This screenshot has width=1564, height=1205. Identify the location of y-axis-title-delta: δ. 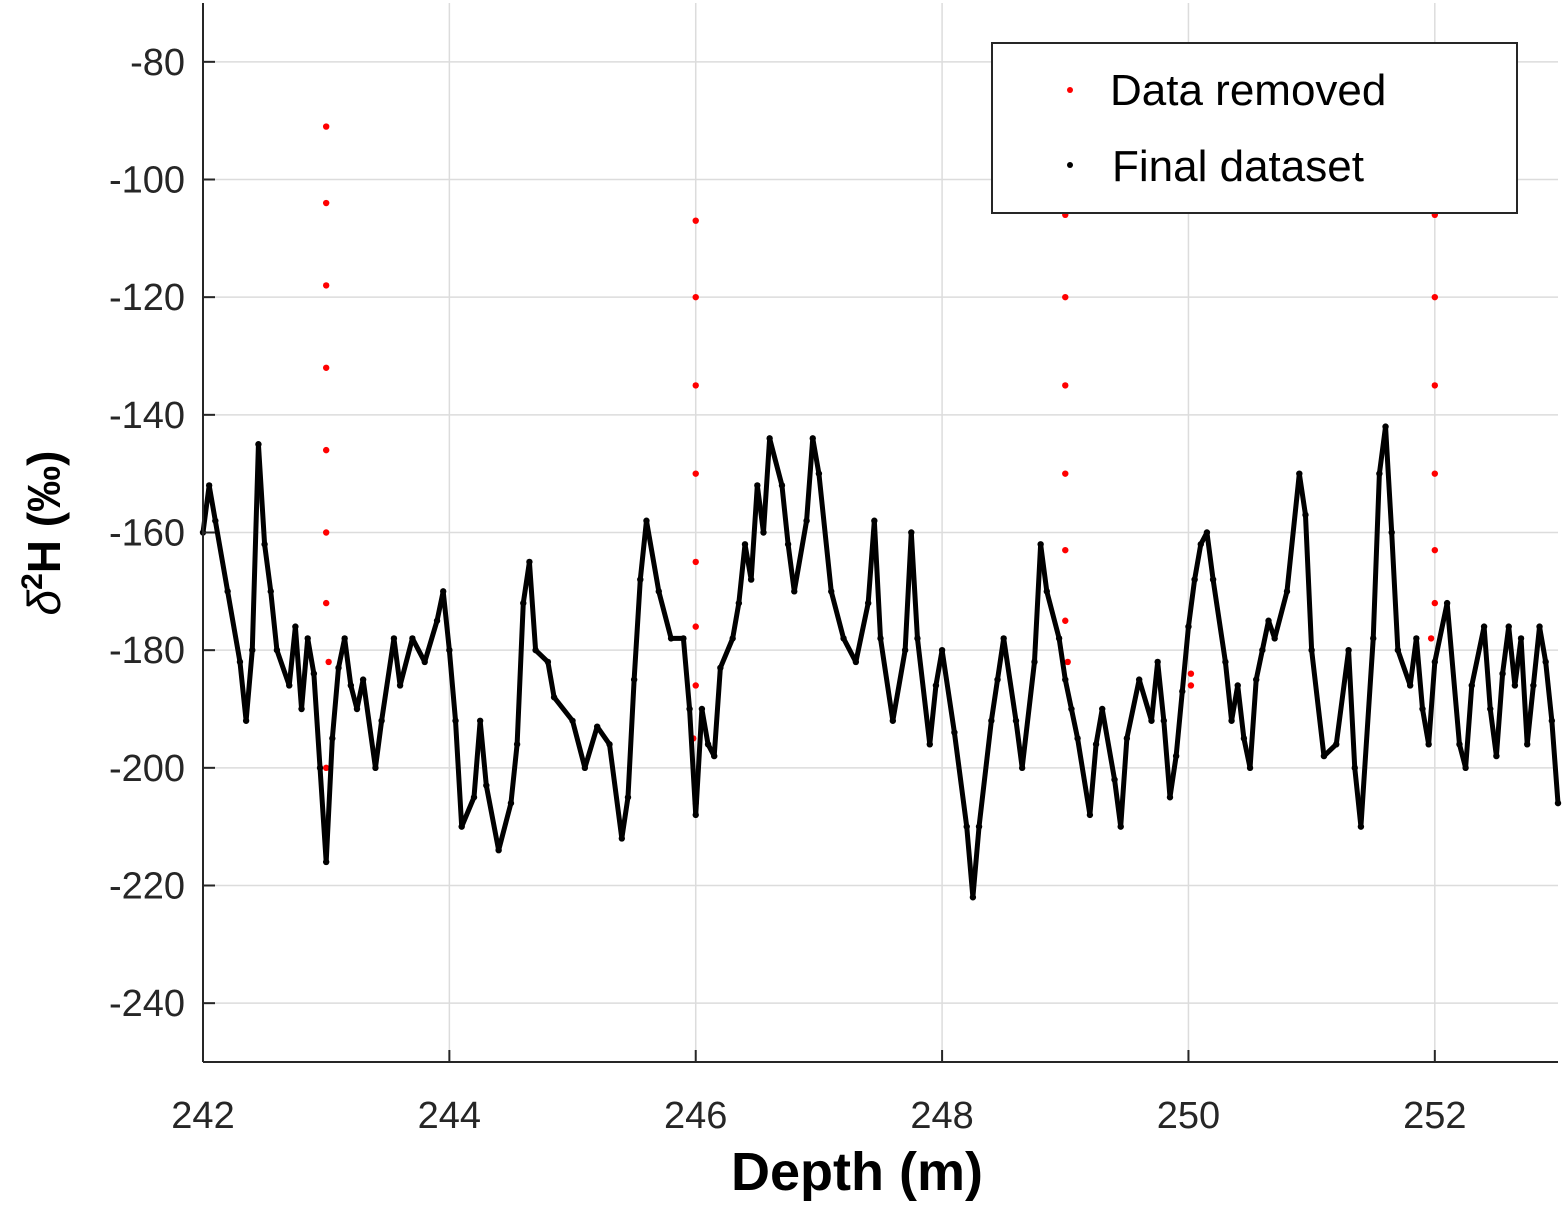
(44, 602).